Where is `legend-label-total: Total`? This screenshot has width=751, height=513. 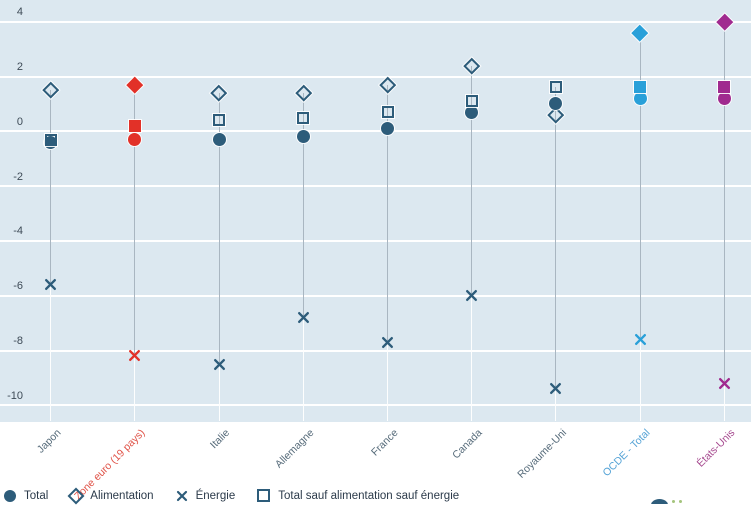 legend-label-total: Total is located at coordinates (36, 495).